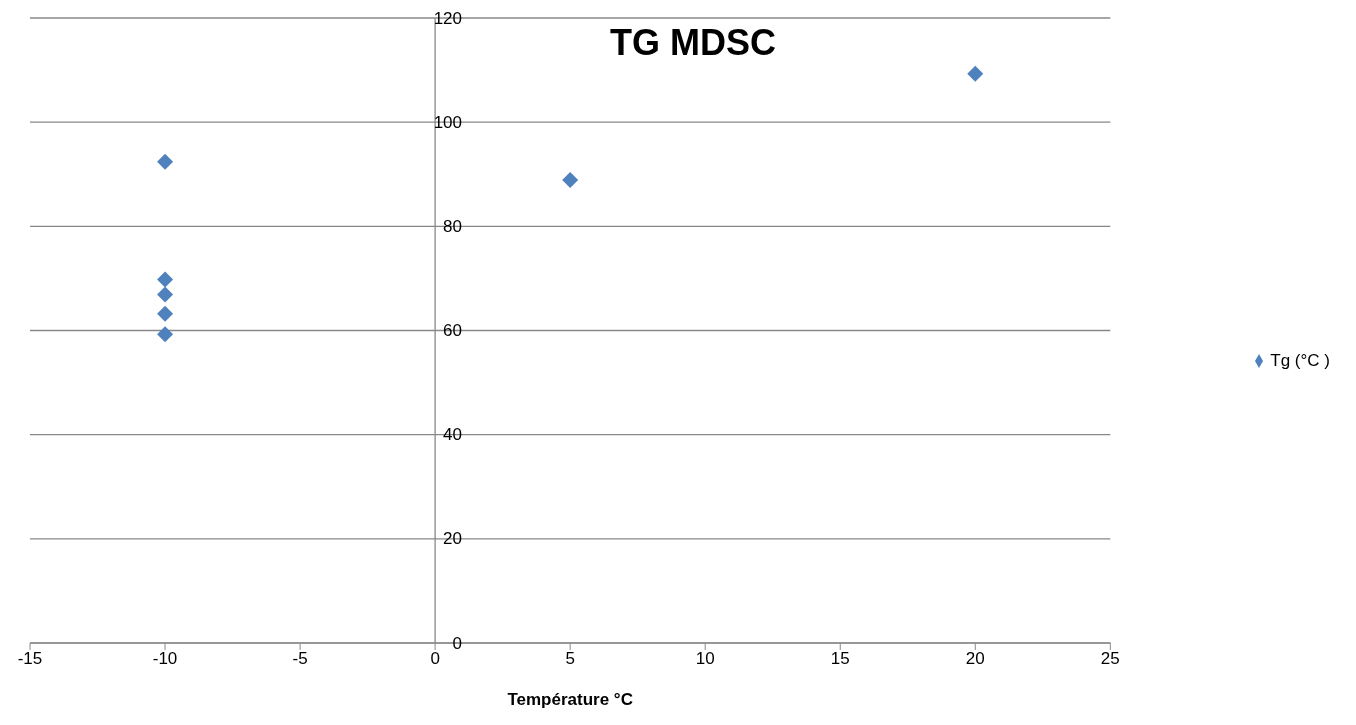 The height and width of the screenshot is (725, 1356). Describe the element at coordinates (165, 659) in the screenshot. I see `x-tick-label: -10` at that location.